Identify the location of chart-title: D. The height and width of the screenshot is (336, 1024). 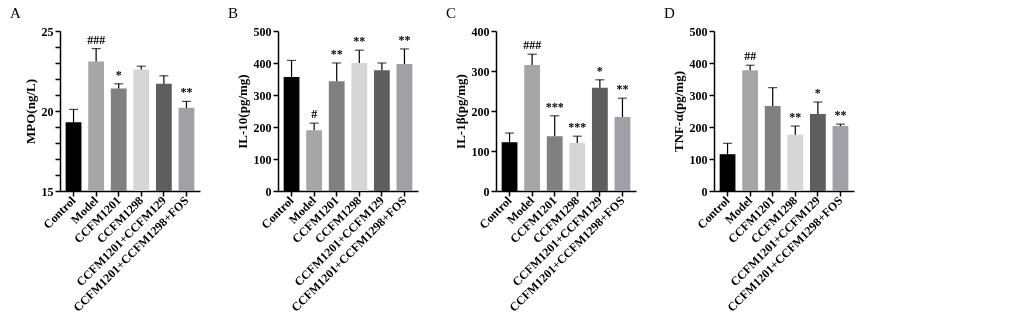
(669, 13).